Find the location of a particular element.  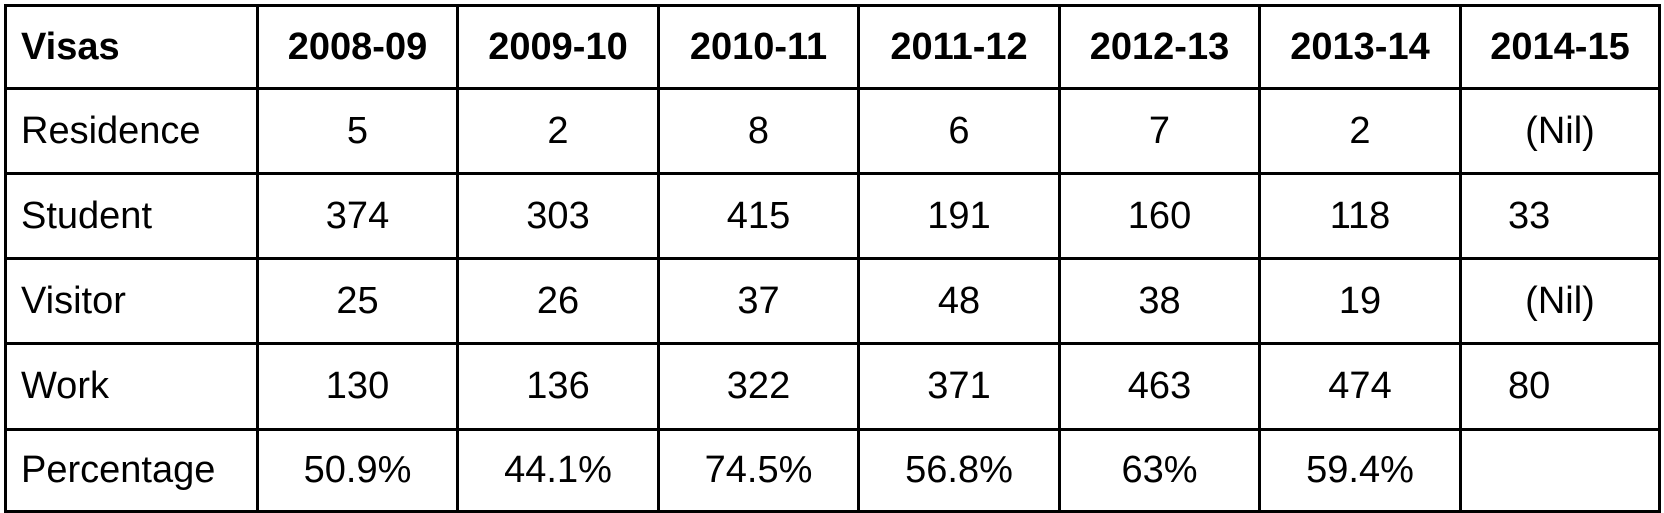

table-cell: 5 is located at coordinates (357, 131).